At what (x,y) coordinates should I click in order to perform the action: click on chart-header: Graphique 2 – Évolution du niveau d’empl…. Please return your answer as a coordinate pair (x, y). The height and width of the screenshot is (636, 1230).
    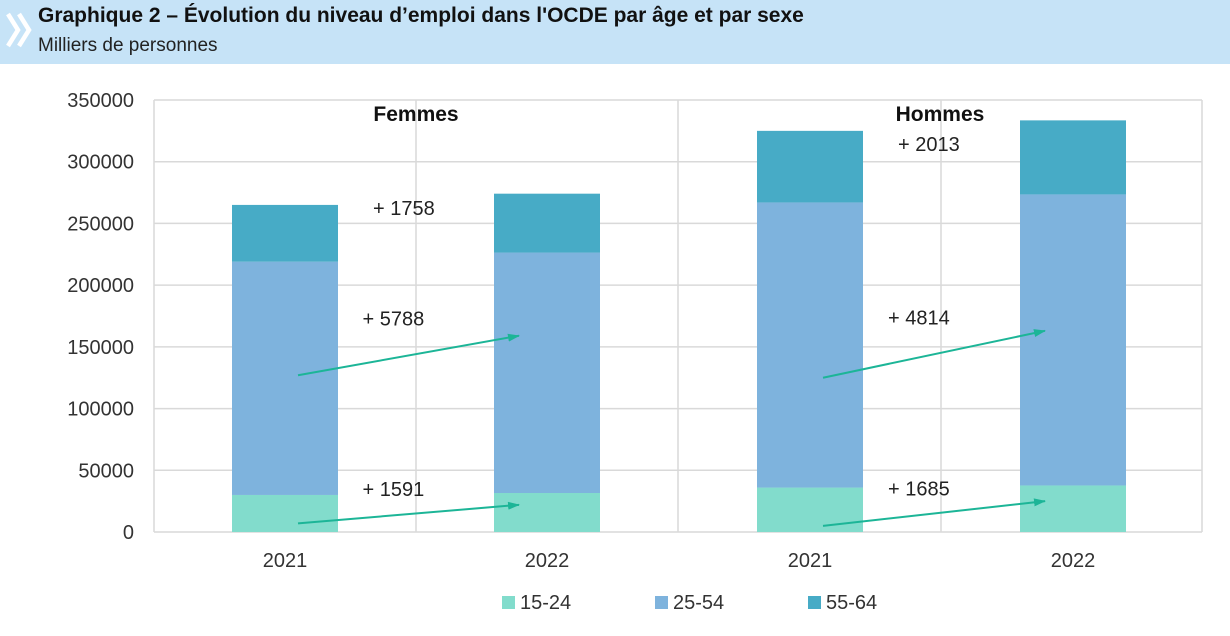
    Looking at the image, I should click on (615, 32).